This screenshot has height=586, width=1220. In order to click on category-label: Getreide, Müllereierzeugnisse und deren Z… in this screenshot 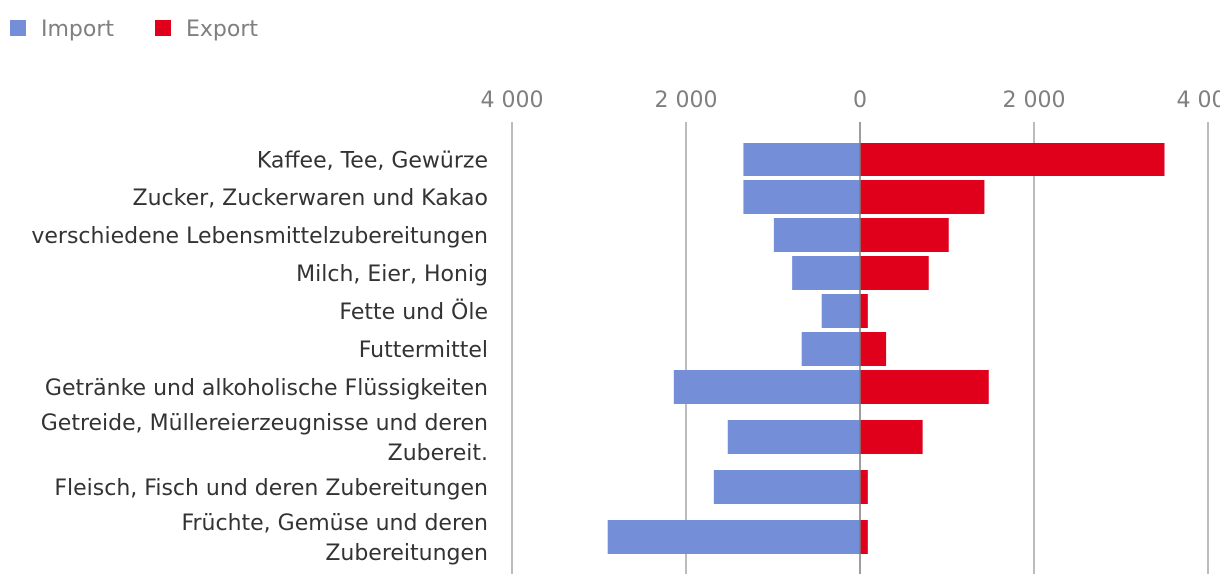, I will do `click(264, 438)`.